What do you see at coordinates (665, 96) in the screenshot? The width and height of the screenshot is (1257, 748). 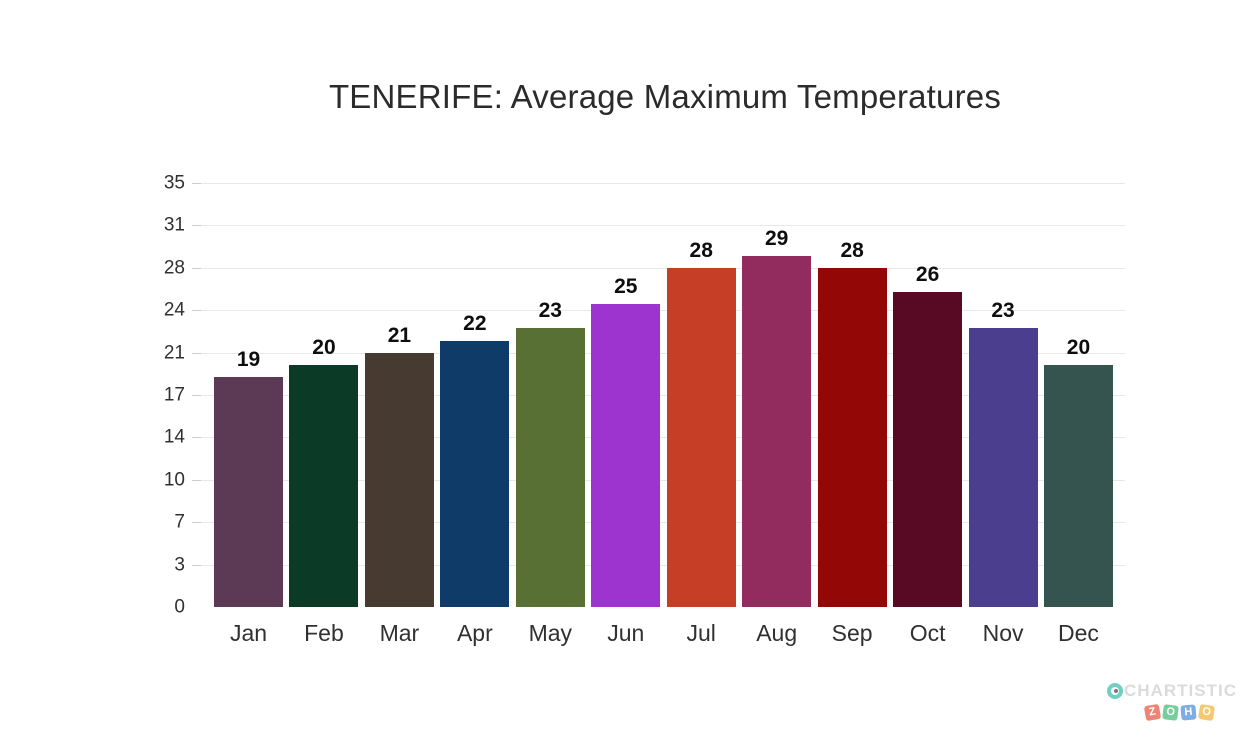 I see `chart-title: TENERIFE: Average Maximum Temperatures` at bounding box center [665, 96].